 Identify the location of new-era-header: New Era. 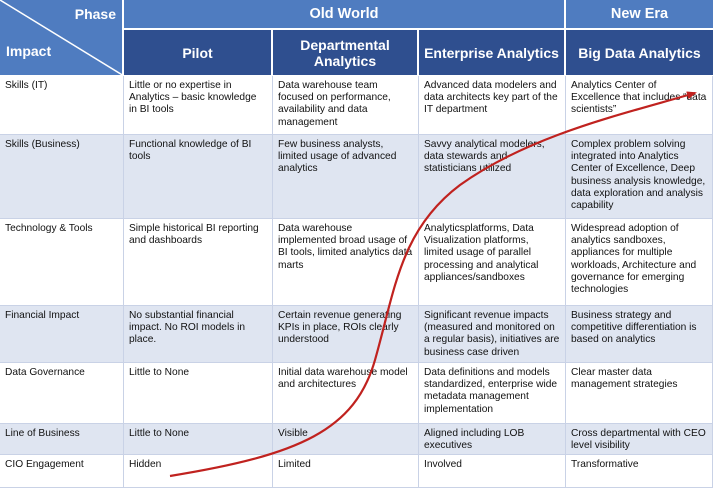
(639, 15).